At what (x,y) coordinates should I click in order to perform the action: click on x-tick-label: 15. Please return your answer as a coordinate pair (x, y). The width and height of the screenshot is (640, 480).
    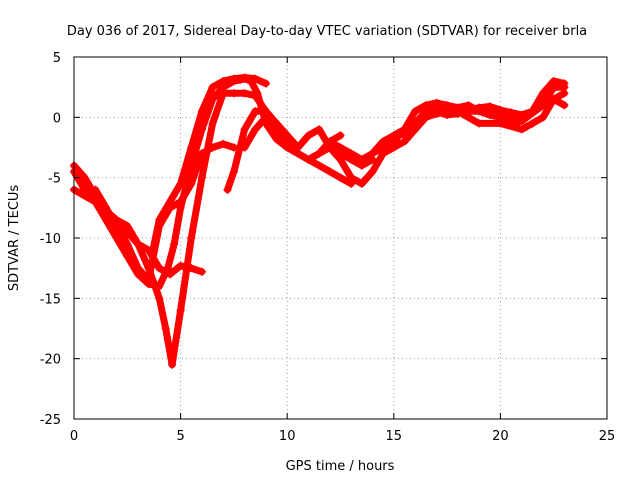
    Looking at the image, I should click on (394, 436).